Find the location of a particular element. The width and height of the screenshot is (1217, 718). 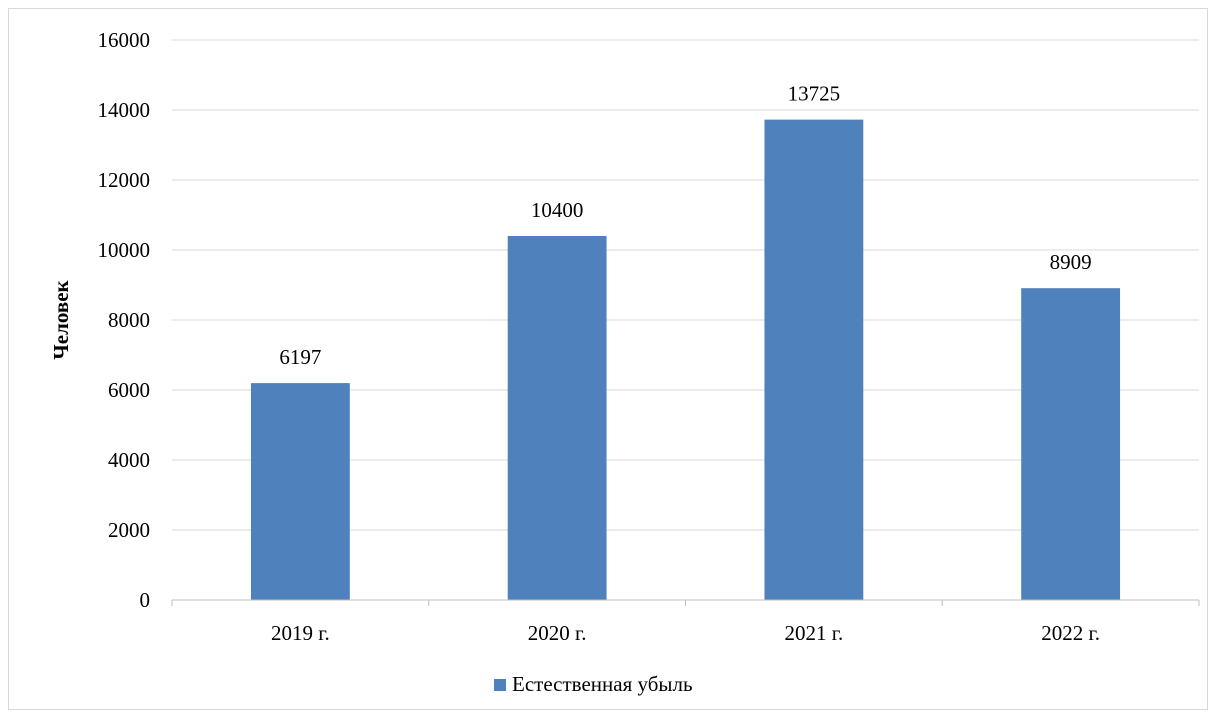

y-axis-title: Человек is located at coordinates (61, 319).